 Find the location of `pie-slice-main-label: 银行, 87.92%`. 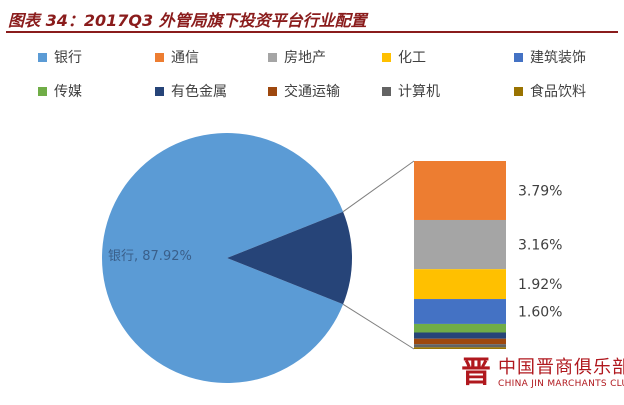

pie-slice-main-label: 银行, 87.92% is located at coordinates (150, 256).